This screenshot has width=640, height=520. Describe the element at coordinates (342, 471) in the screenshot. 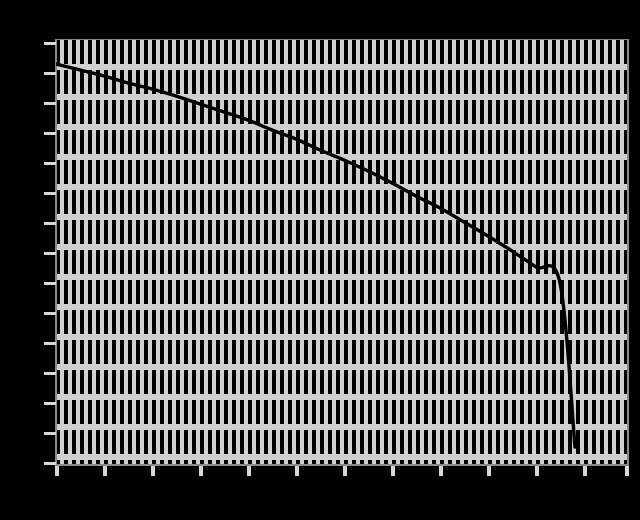

I see `x-axis-ticks` at that location.